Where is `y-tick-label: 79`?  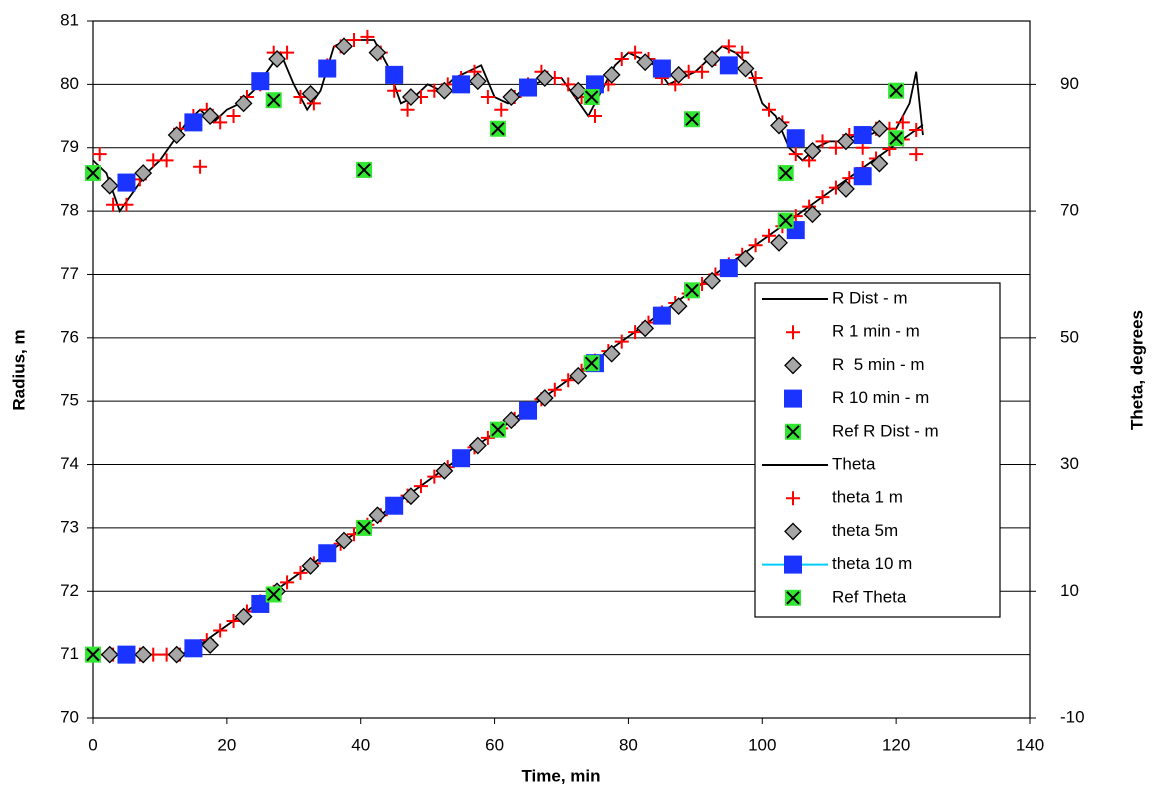 y-tick-label: 79 is located at coordinates (69, 146).